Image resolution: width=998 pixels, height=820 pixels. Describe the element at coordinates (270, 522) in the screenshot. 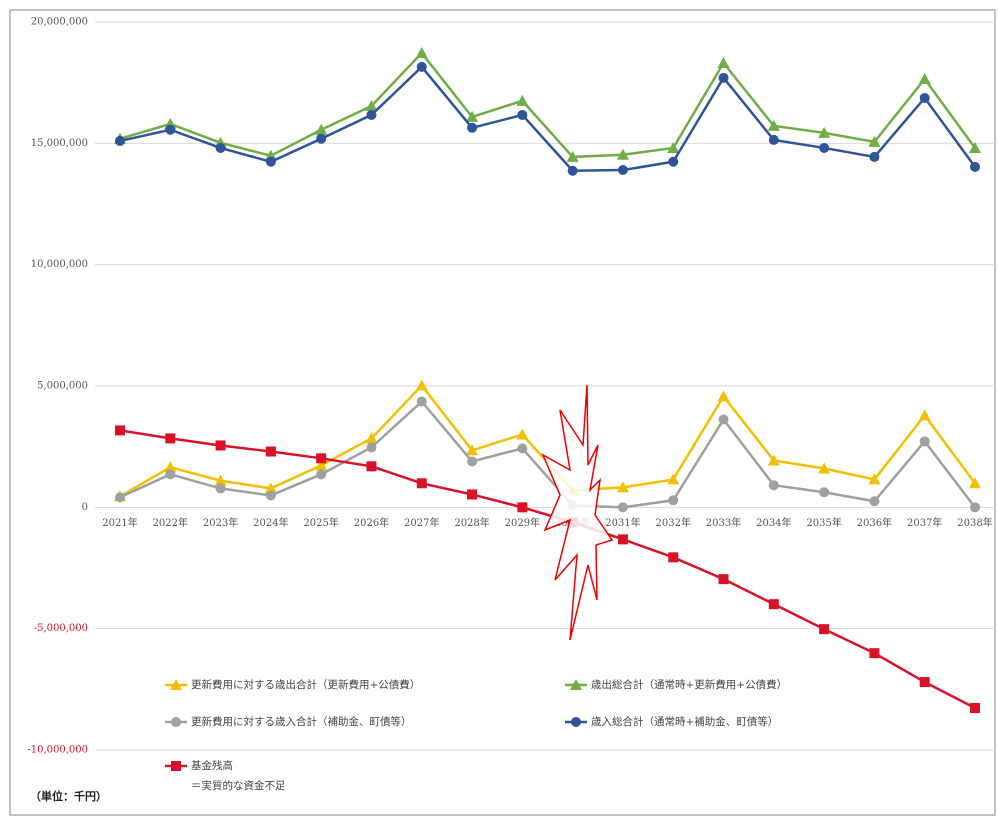

I see `x-tick-label: 2024年` at that location.